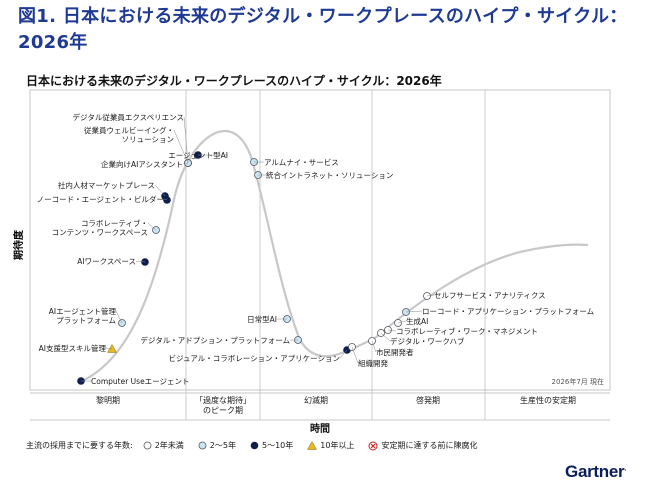 The image size is (648, 482). Describe the element at coordinates (142, 164) in the screenshot. I see `innovation-label: 企業向けAIアシスタント` at that location.